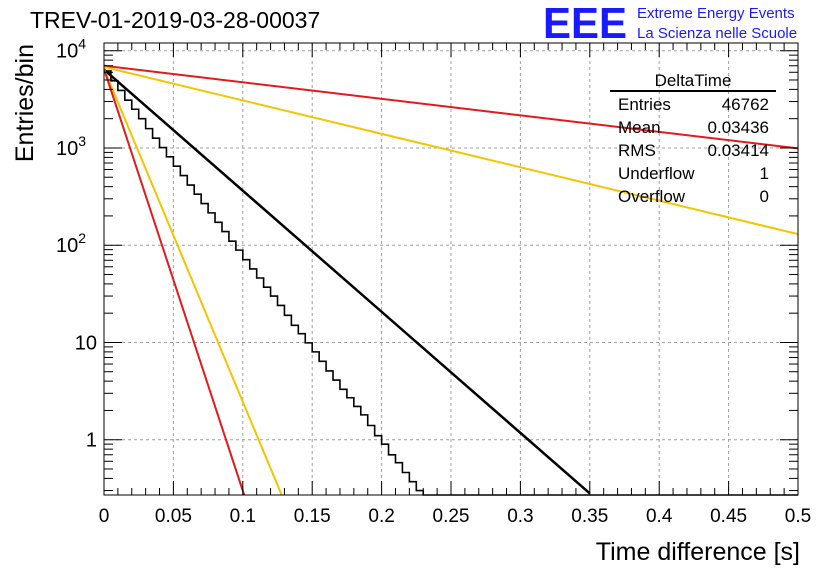 The image size is (836, 572). I want to click on x-axis-label: Time difference [s], so click(698, 552).